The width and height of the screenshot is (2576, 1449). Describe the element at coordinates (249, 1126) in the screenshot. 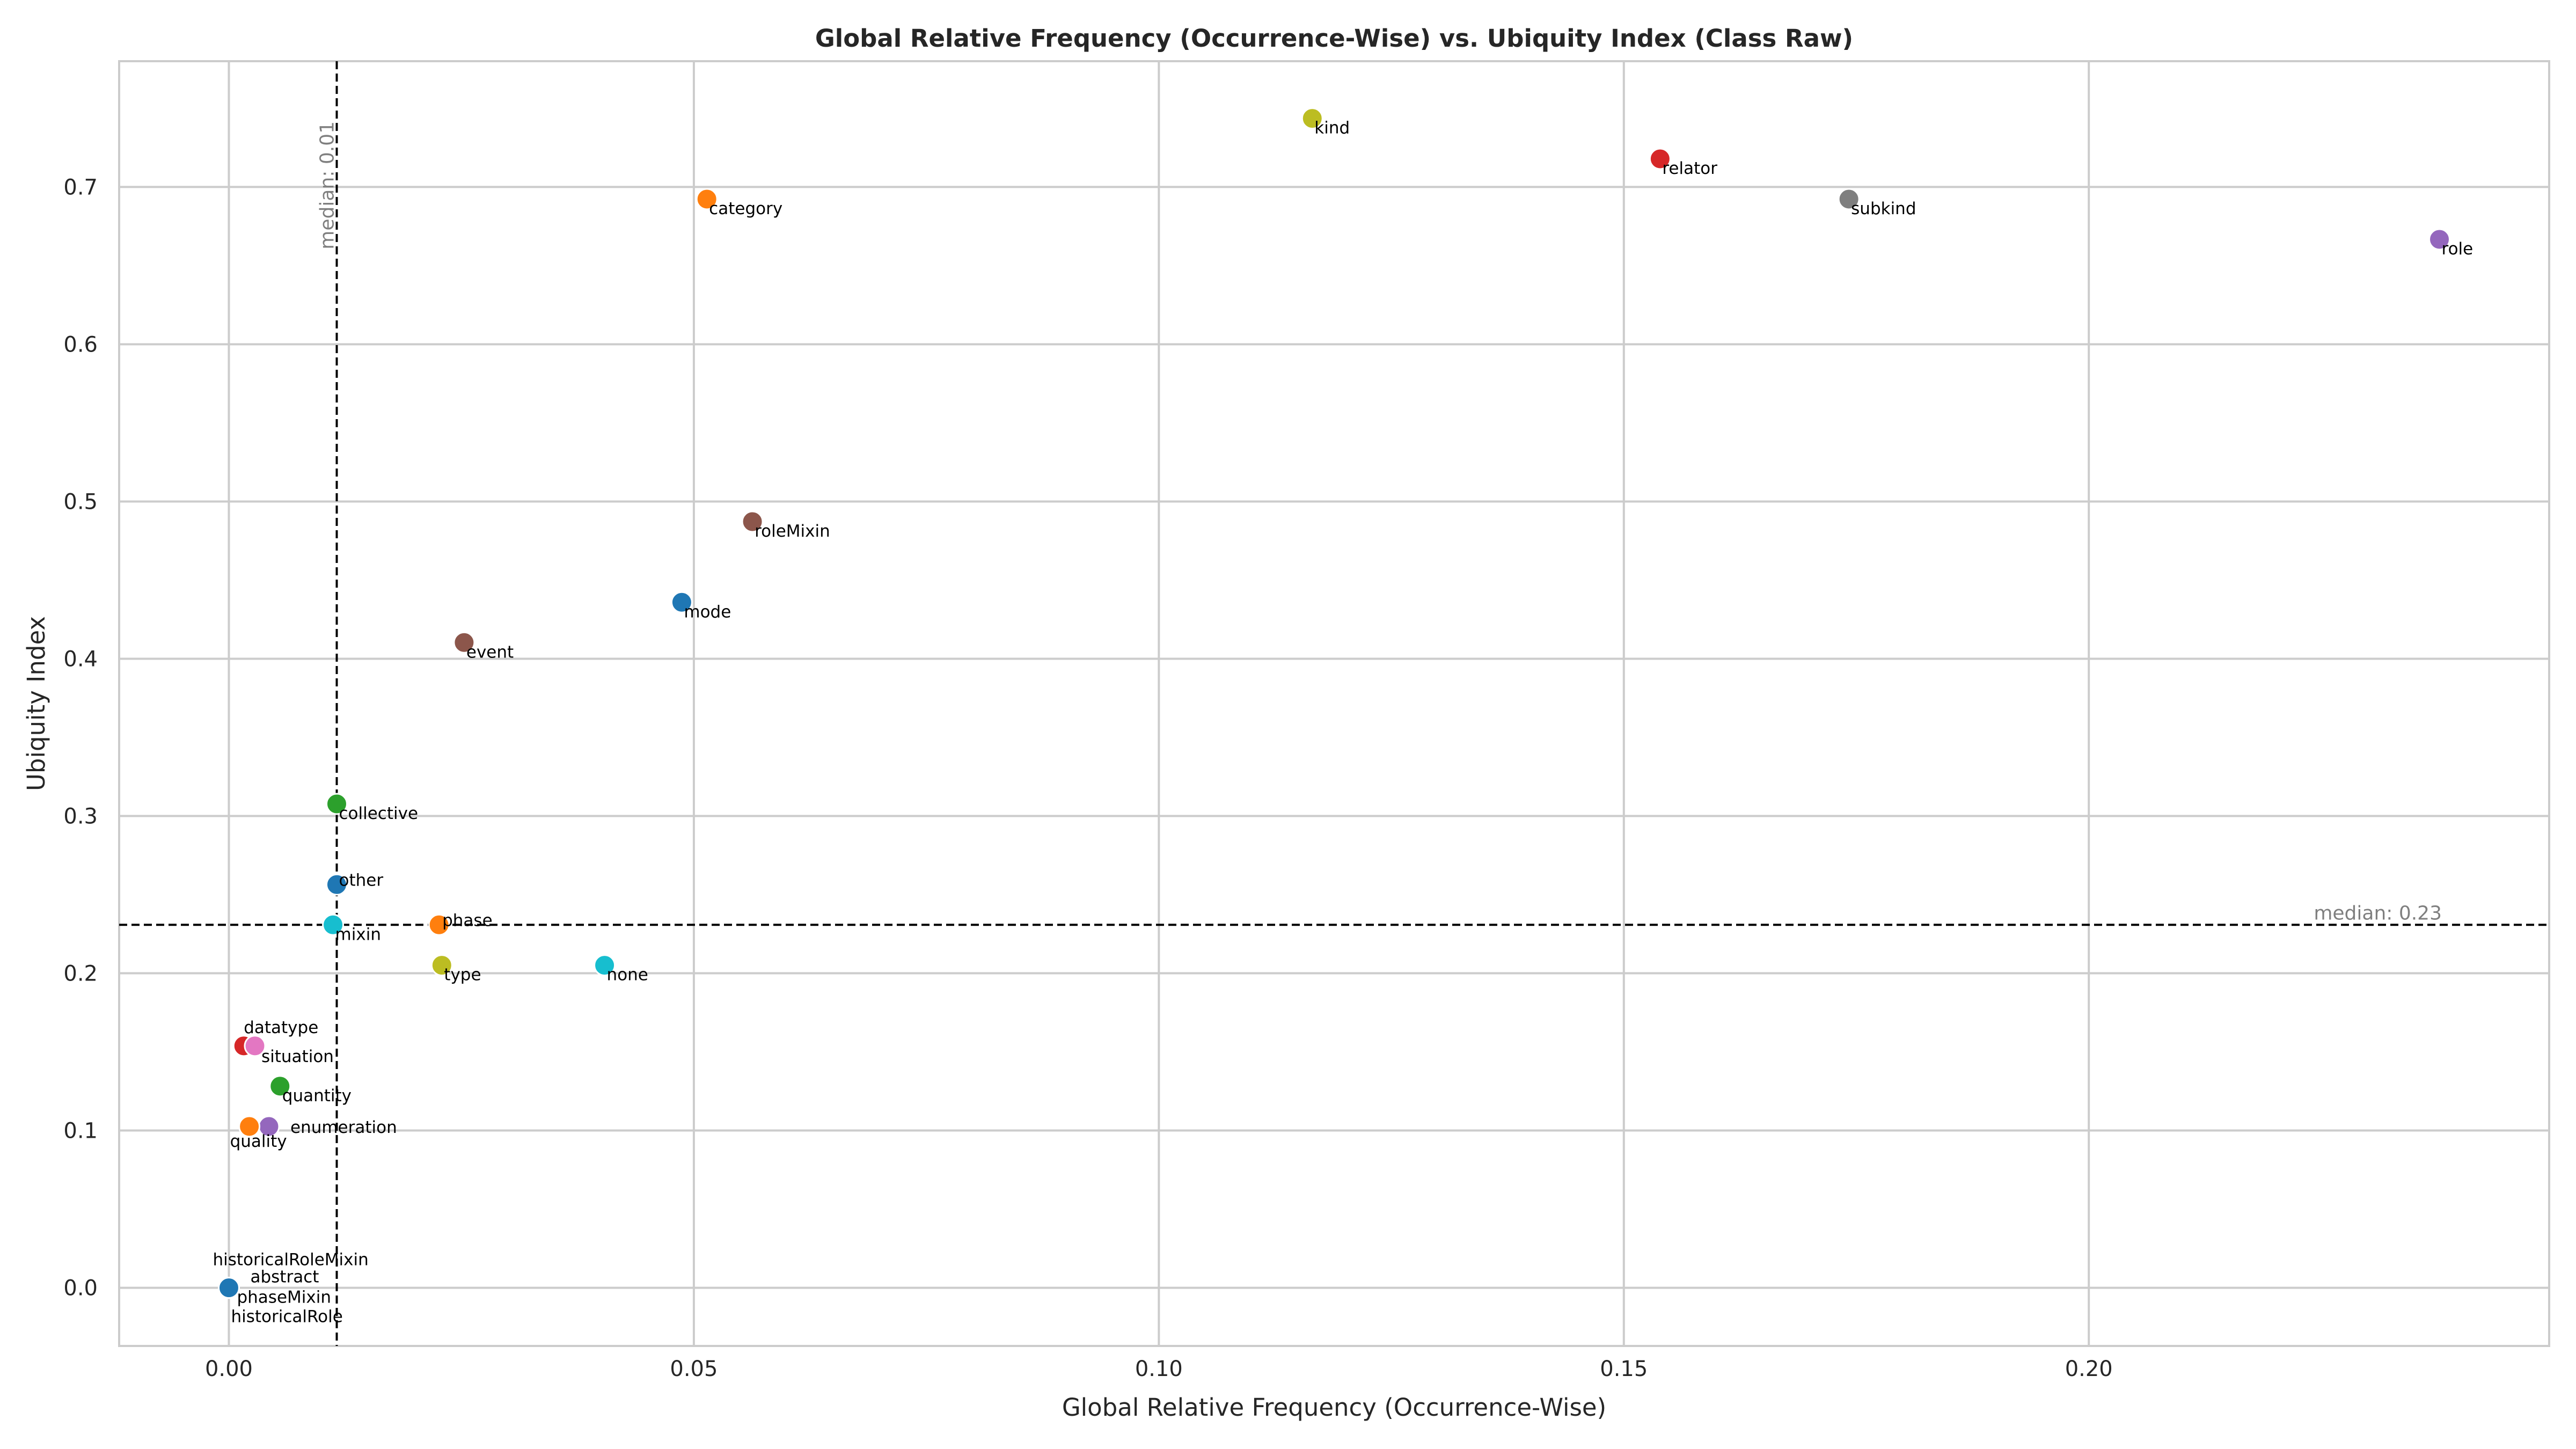

I see `data-point-quality` at that location.